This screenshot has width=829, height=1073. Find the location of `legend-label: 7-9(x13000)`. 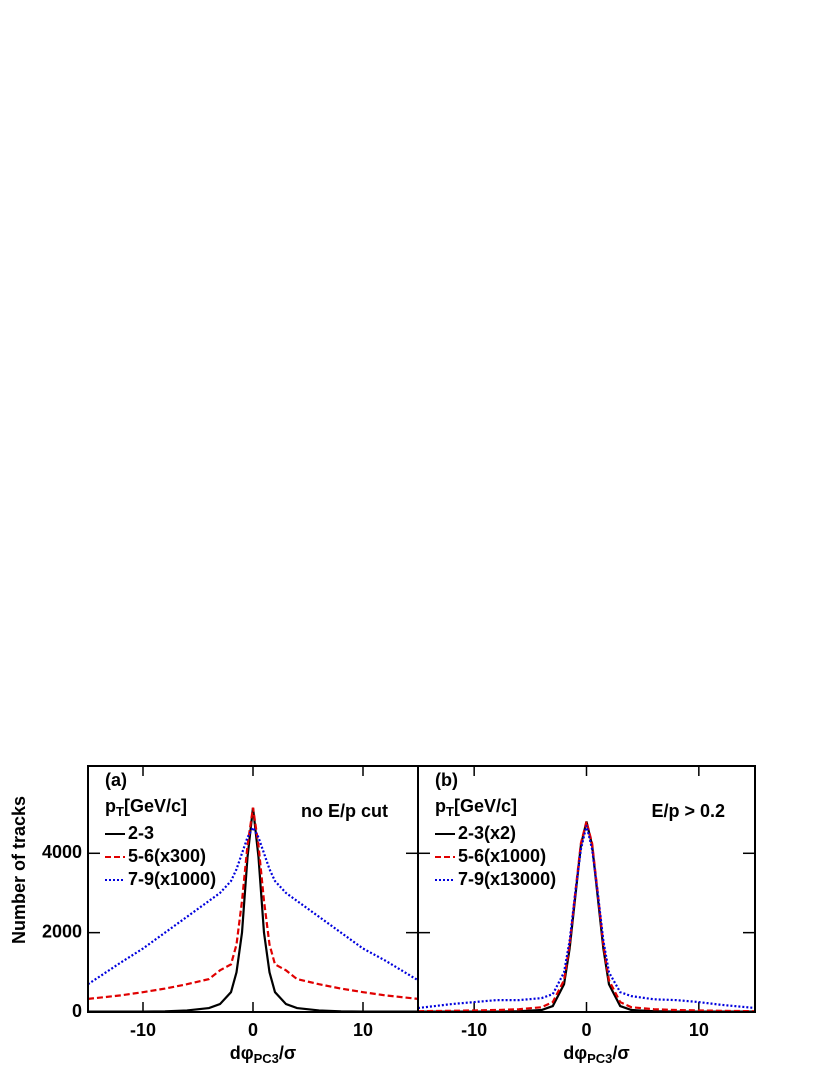

legend-label: 7-9(x13000) is located at coordinates (507, 879).